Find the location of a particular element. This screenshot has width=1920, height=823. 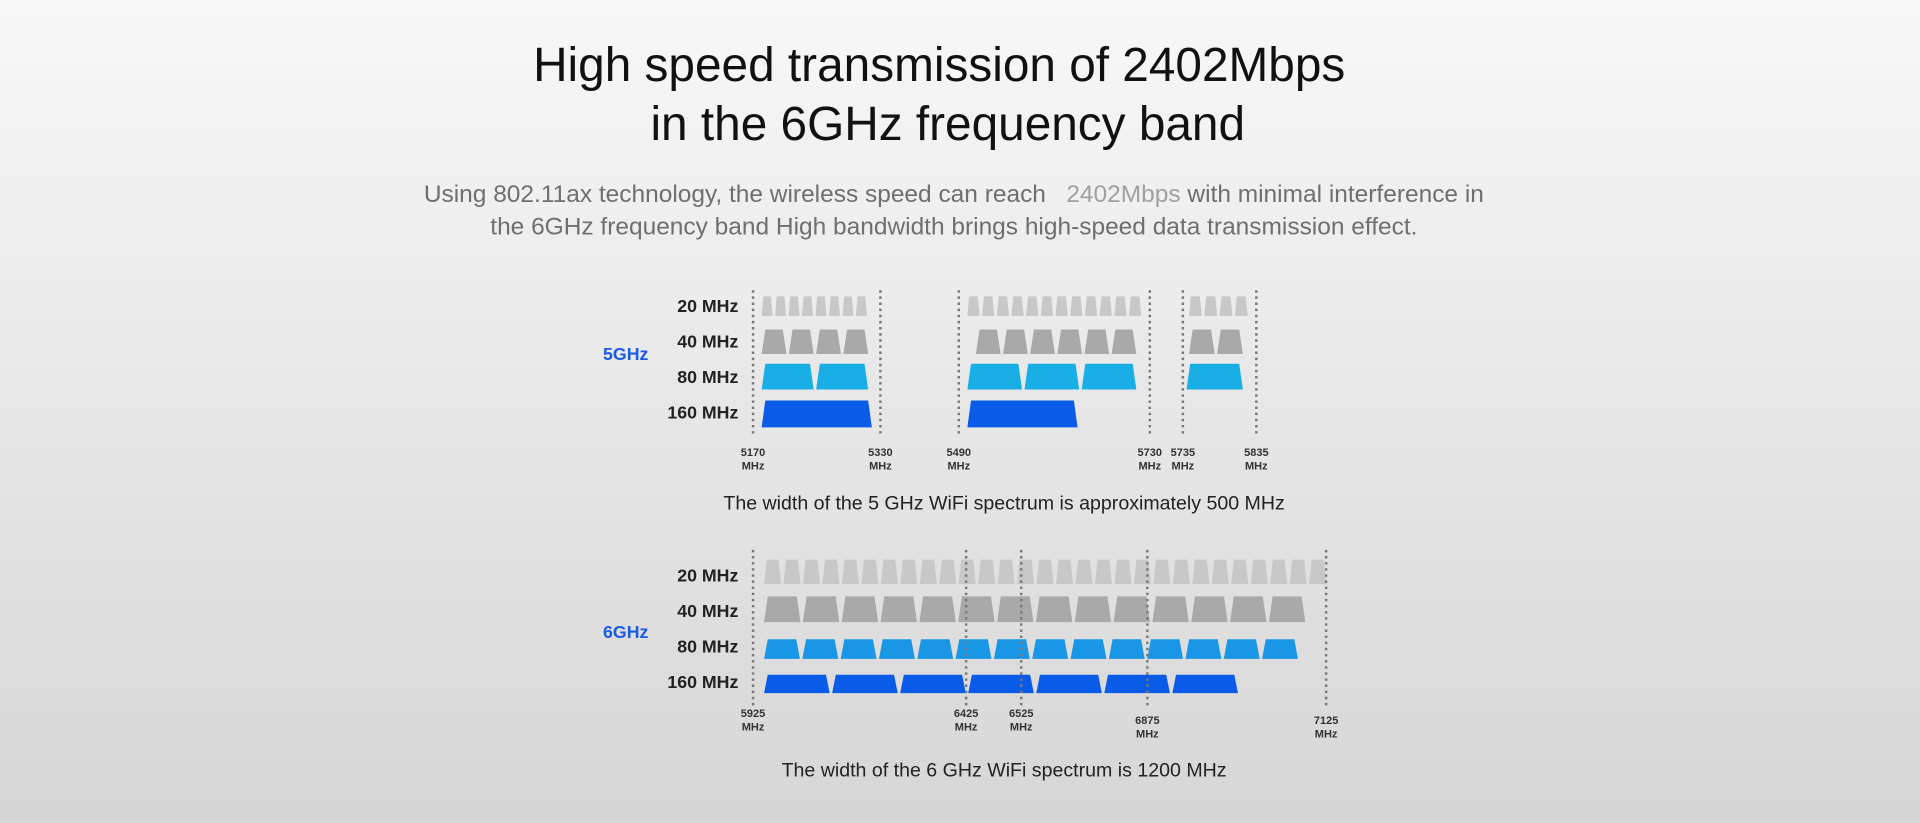

row-label: 80 MHz is located at coordinates (707, 647).